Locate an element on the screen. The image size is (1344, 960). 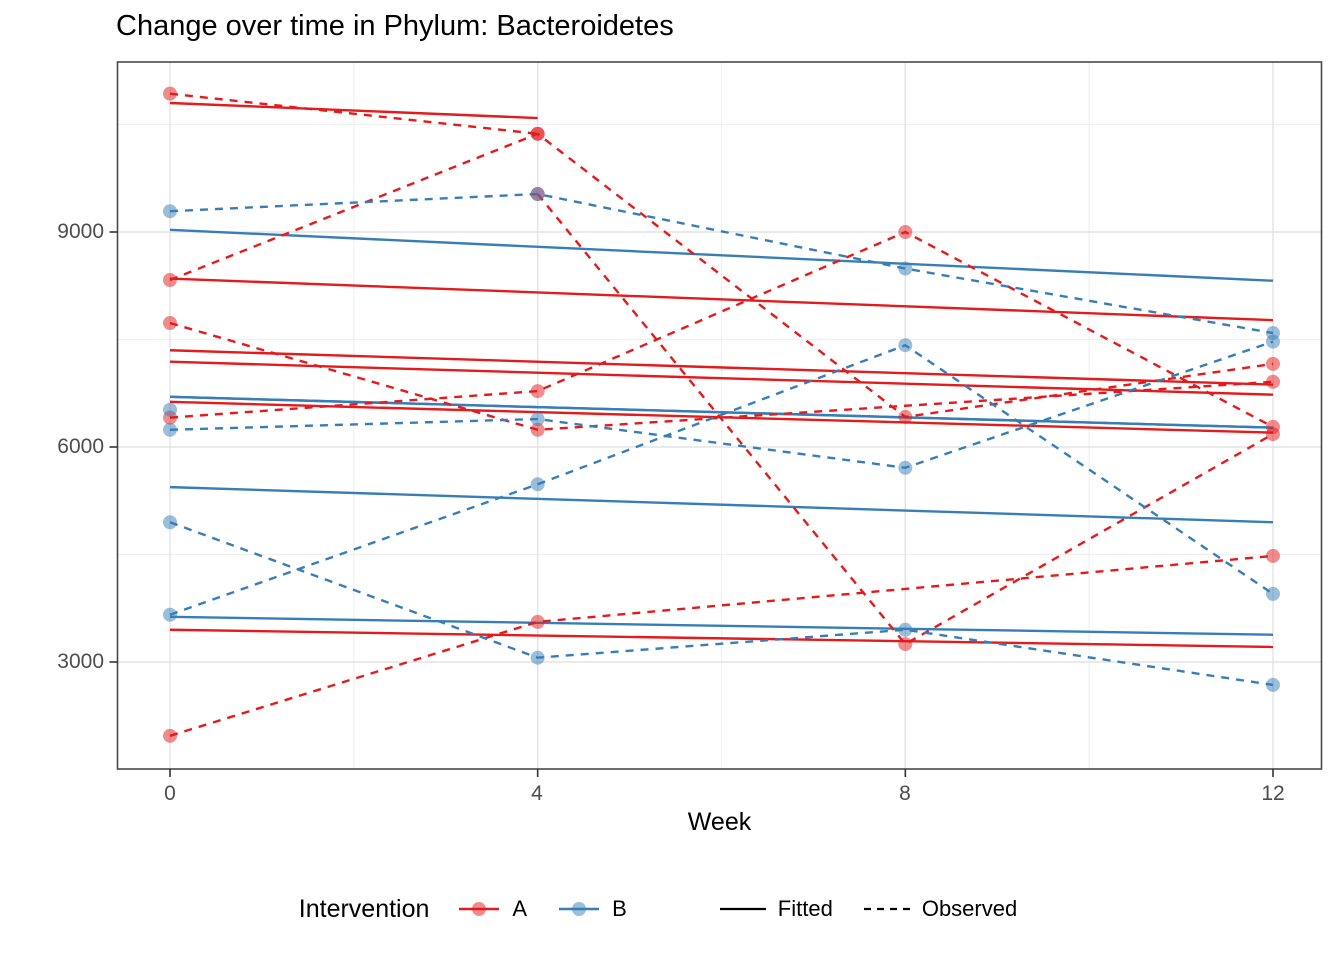
fitted-line-B5 is located at coordinates (721, 625).